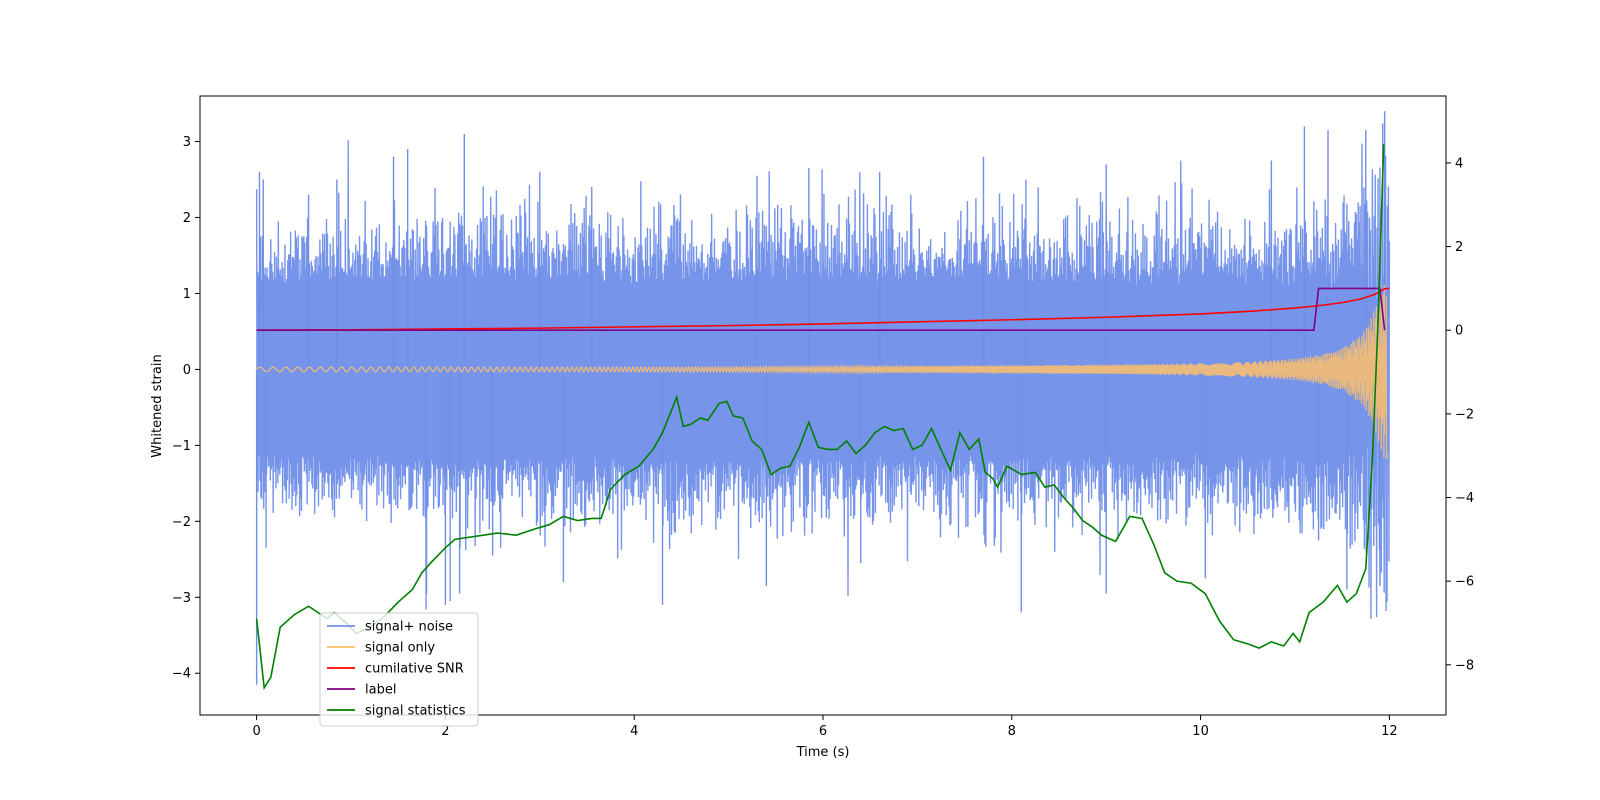  Describe the element at coordinates (1464, 498) in the screenshot. I see `right-y-tick-label: −4` at that location.